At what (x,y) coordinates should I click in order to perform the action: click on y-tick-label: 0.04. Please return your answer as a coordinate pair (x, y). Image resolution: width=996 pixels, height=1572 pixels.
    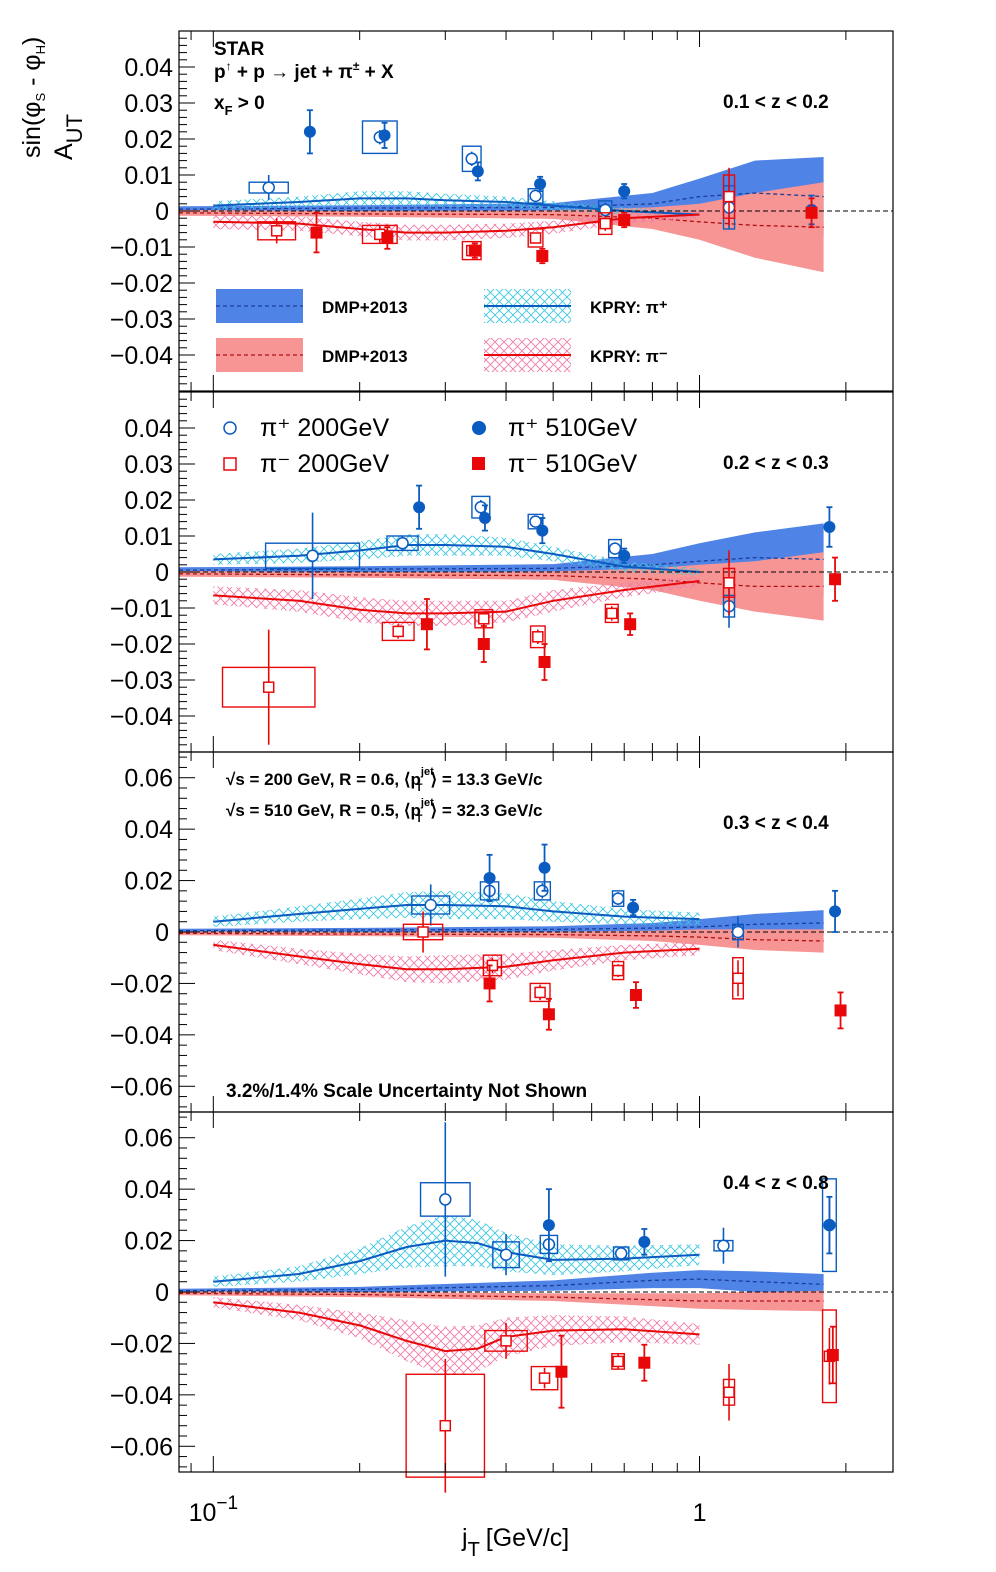
    Looking at the image, I should click on (148, 429).